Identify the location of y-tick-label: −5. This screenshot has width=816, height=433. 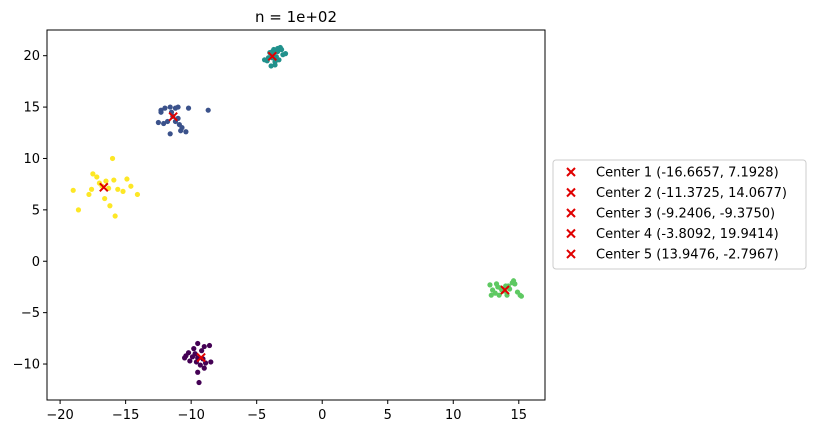
(30, 313).